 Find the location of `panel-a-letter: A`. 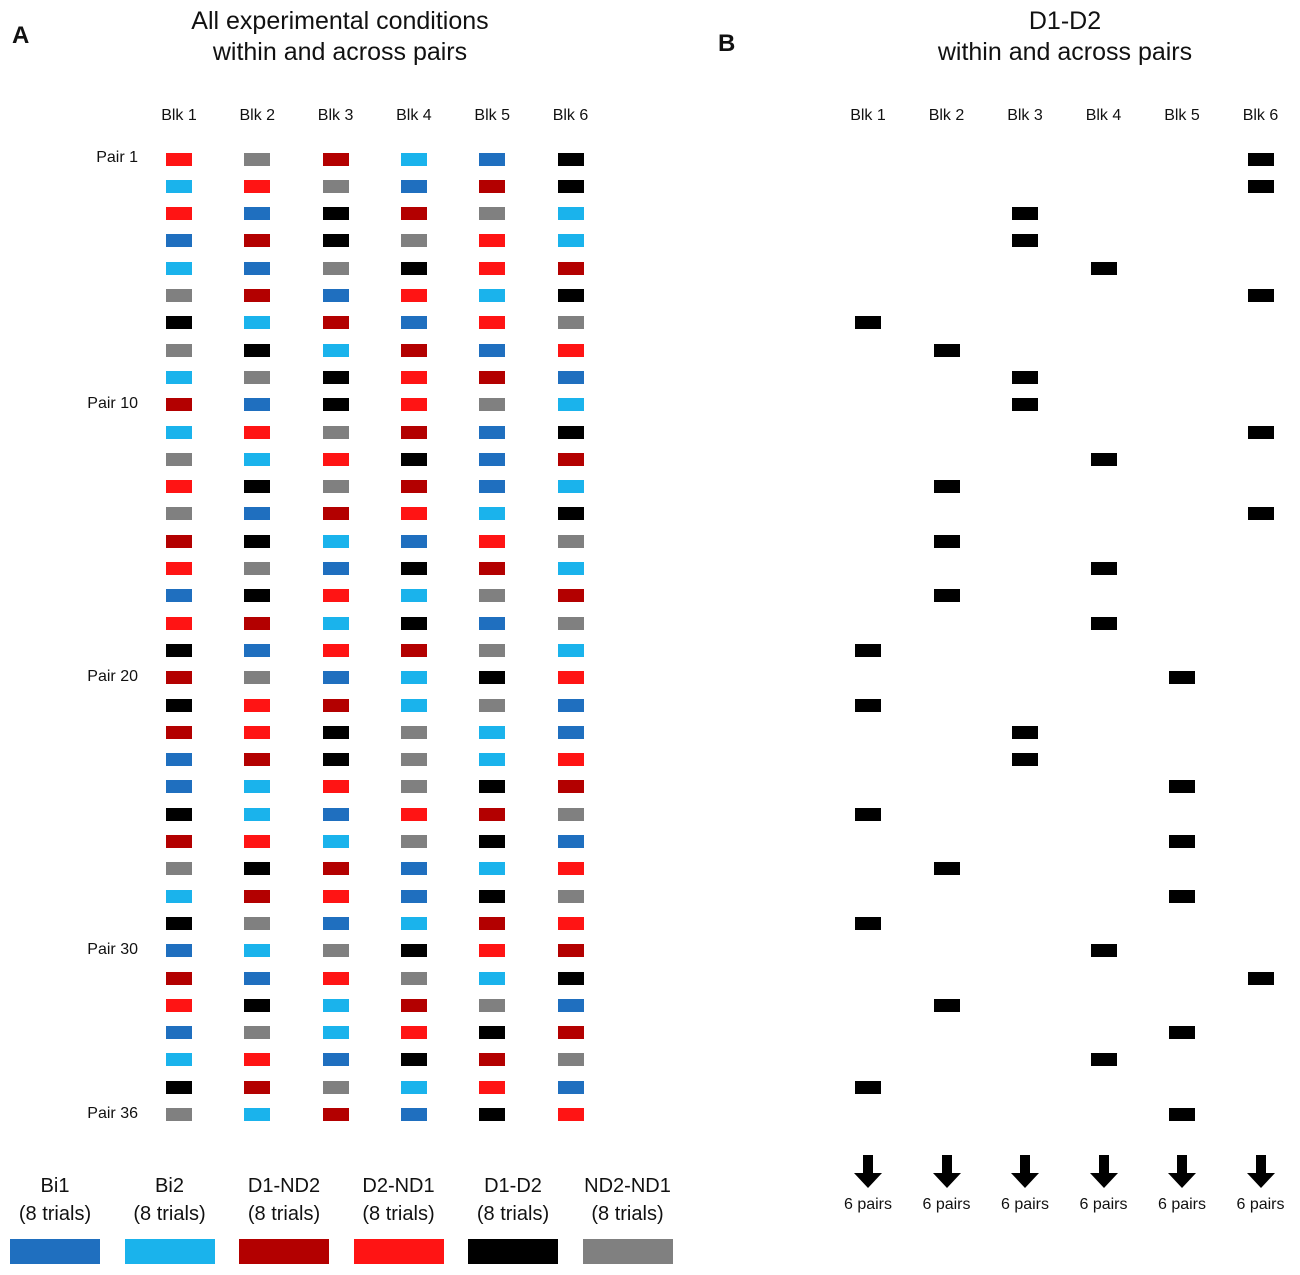

panel-a-letter: A is located at coordinates (21, 35).